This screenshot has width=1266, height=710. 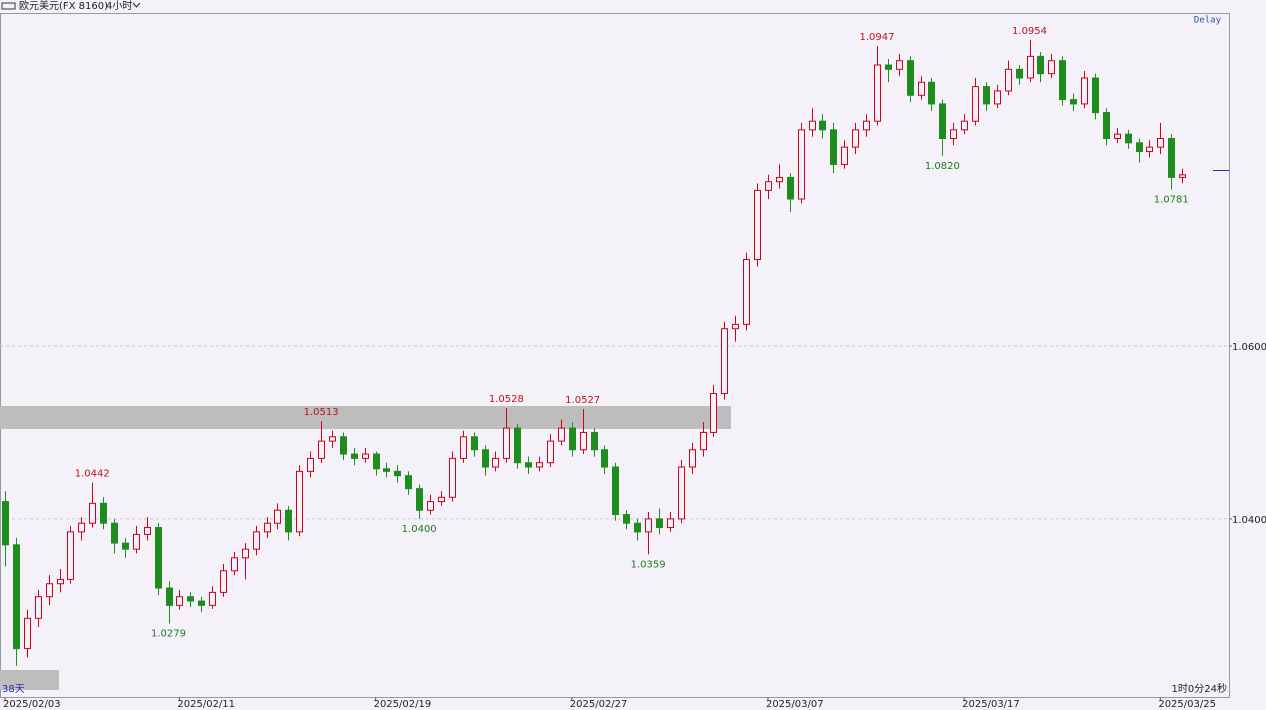 I want to click on extreme-label: 1.0527, so click(x=582, y=400).